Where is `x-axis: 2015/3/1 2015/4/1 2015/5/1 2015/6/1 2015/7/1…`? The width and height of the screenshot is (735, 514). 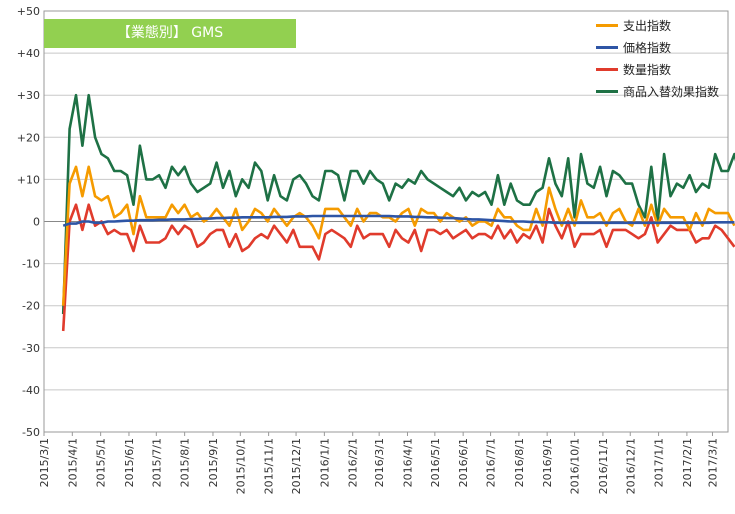 x-axis: 2015/3/1 2015/4/1 2015/5/1 2015/6/1 2015/7/1… is located at coordinates (378, 463).